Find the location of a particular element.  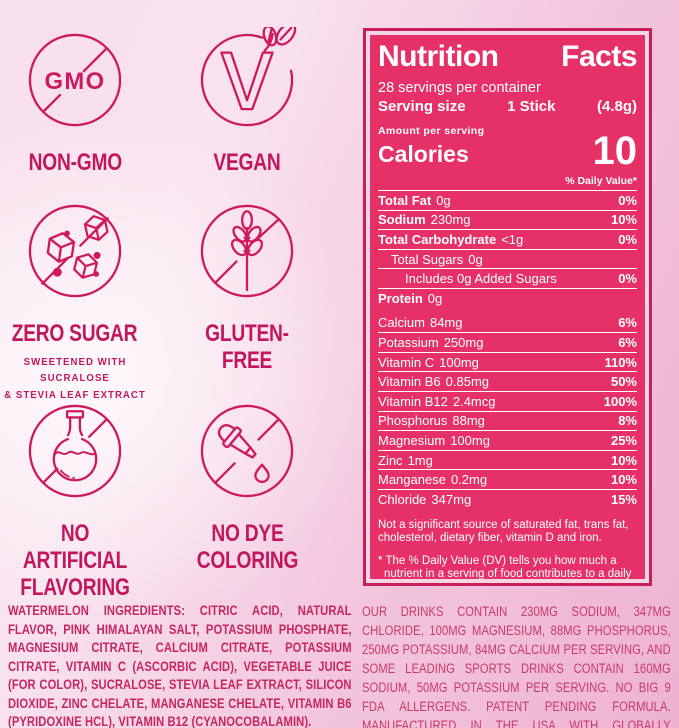

nutrition-row: Calcium 84mg 6% is located at coordinates (507, 323).